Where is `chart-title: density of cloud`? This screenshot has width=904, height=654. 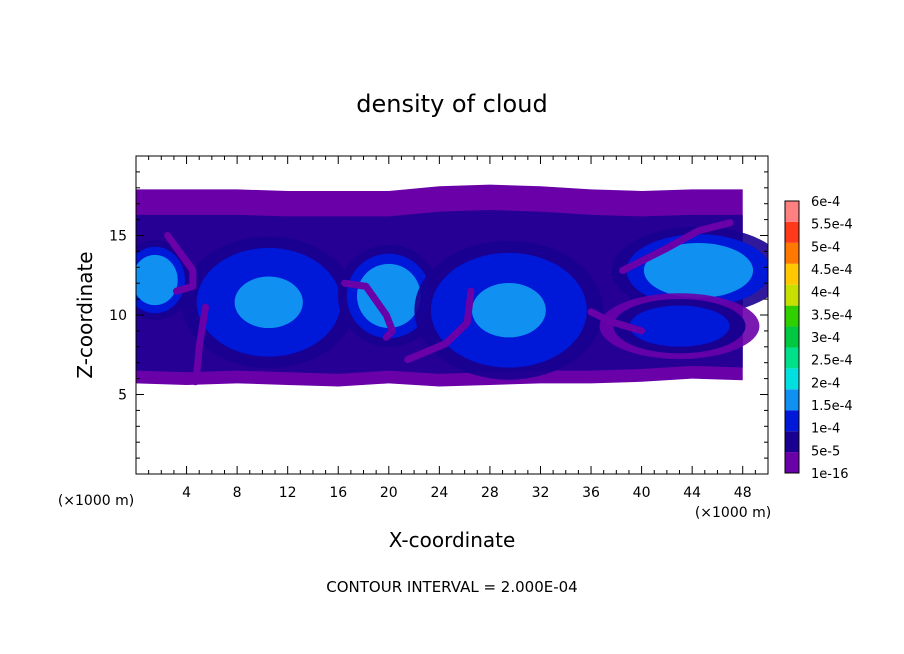
chart-title: density of cloud is located at coordinates (451, 104).